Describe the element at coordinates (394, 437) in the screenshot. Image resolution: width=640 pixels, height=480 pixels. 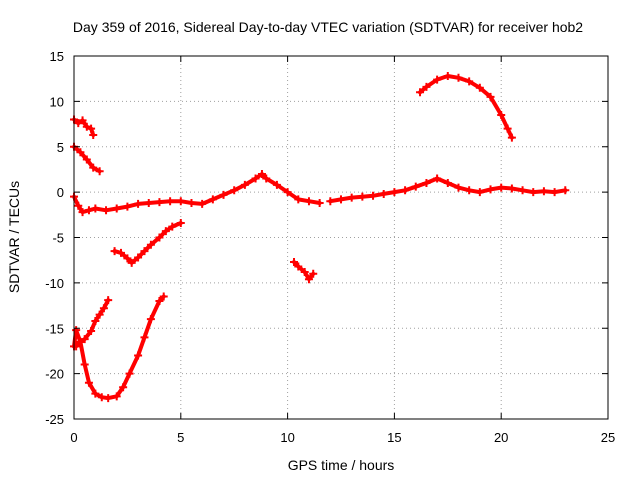
I see `x-tick-label: 15` at that location.